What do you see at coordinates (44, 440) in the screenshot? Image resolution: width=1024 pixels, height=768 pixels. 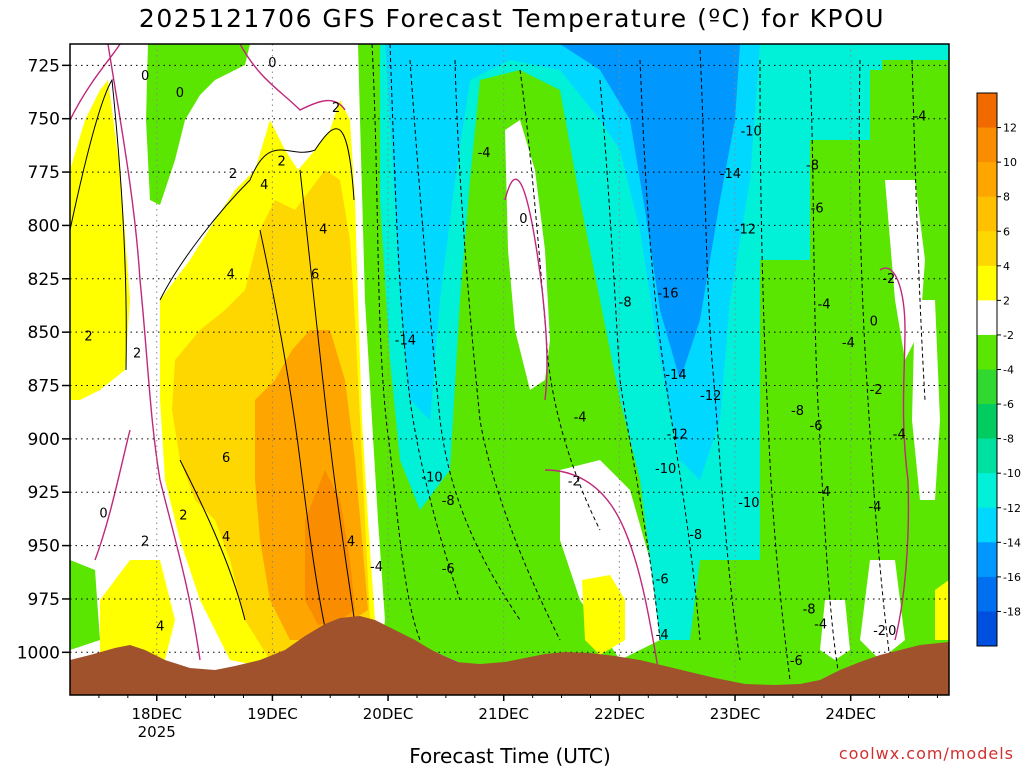 I see `y-tick-label: 900` at bounding box center [44, 440].